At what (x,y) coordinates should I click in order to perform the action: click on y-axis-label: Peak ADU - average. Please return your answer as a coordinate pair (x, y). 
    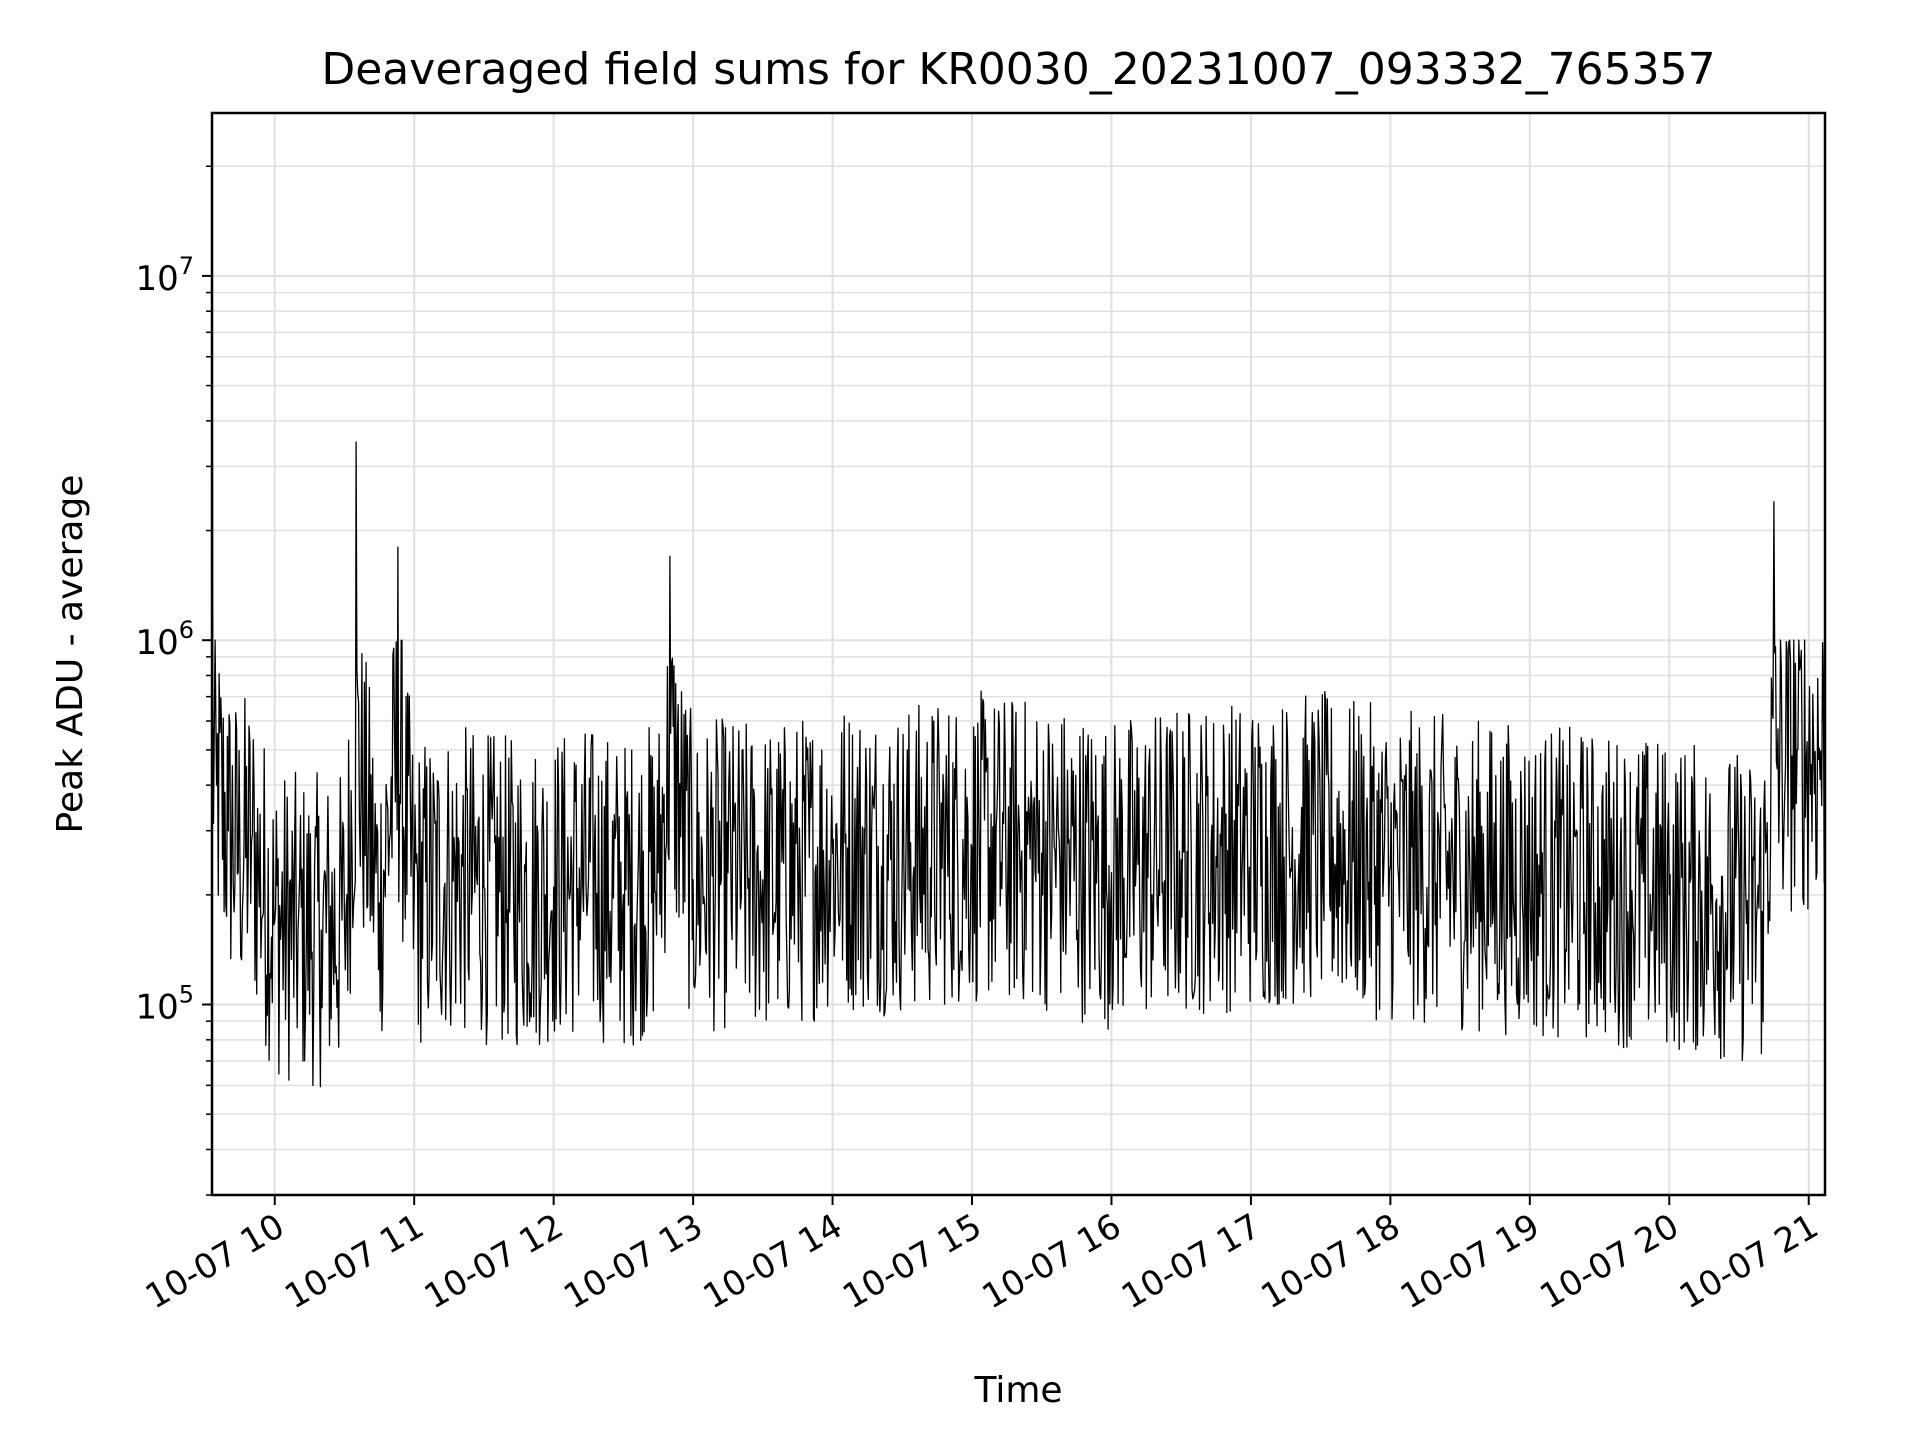
    Looking at the image, I should click on (70, 654).